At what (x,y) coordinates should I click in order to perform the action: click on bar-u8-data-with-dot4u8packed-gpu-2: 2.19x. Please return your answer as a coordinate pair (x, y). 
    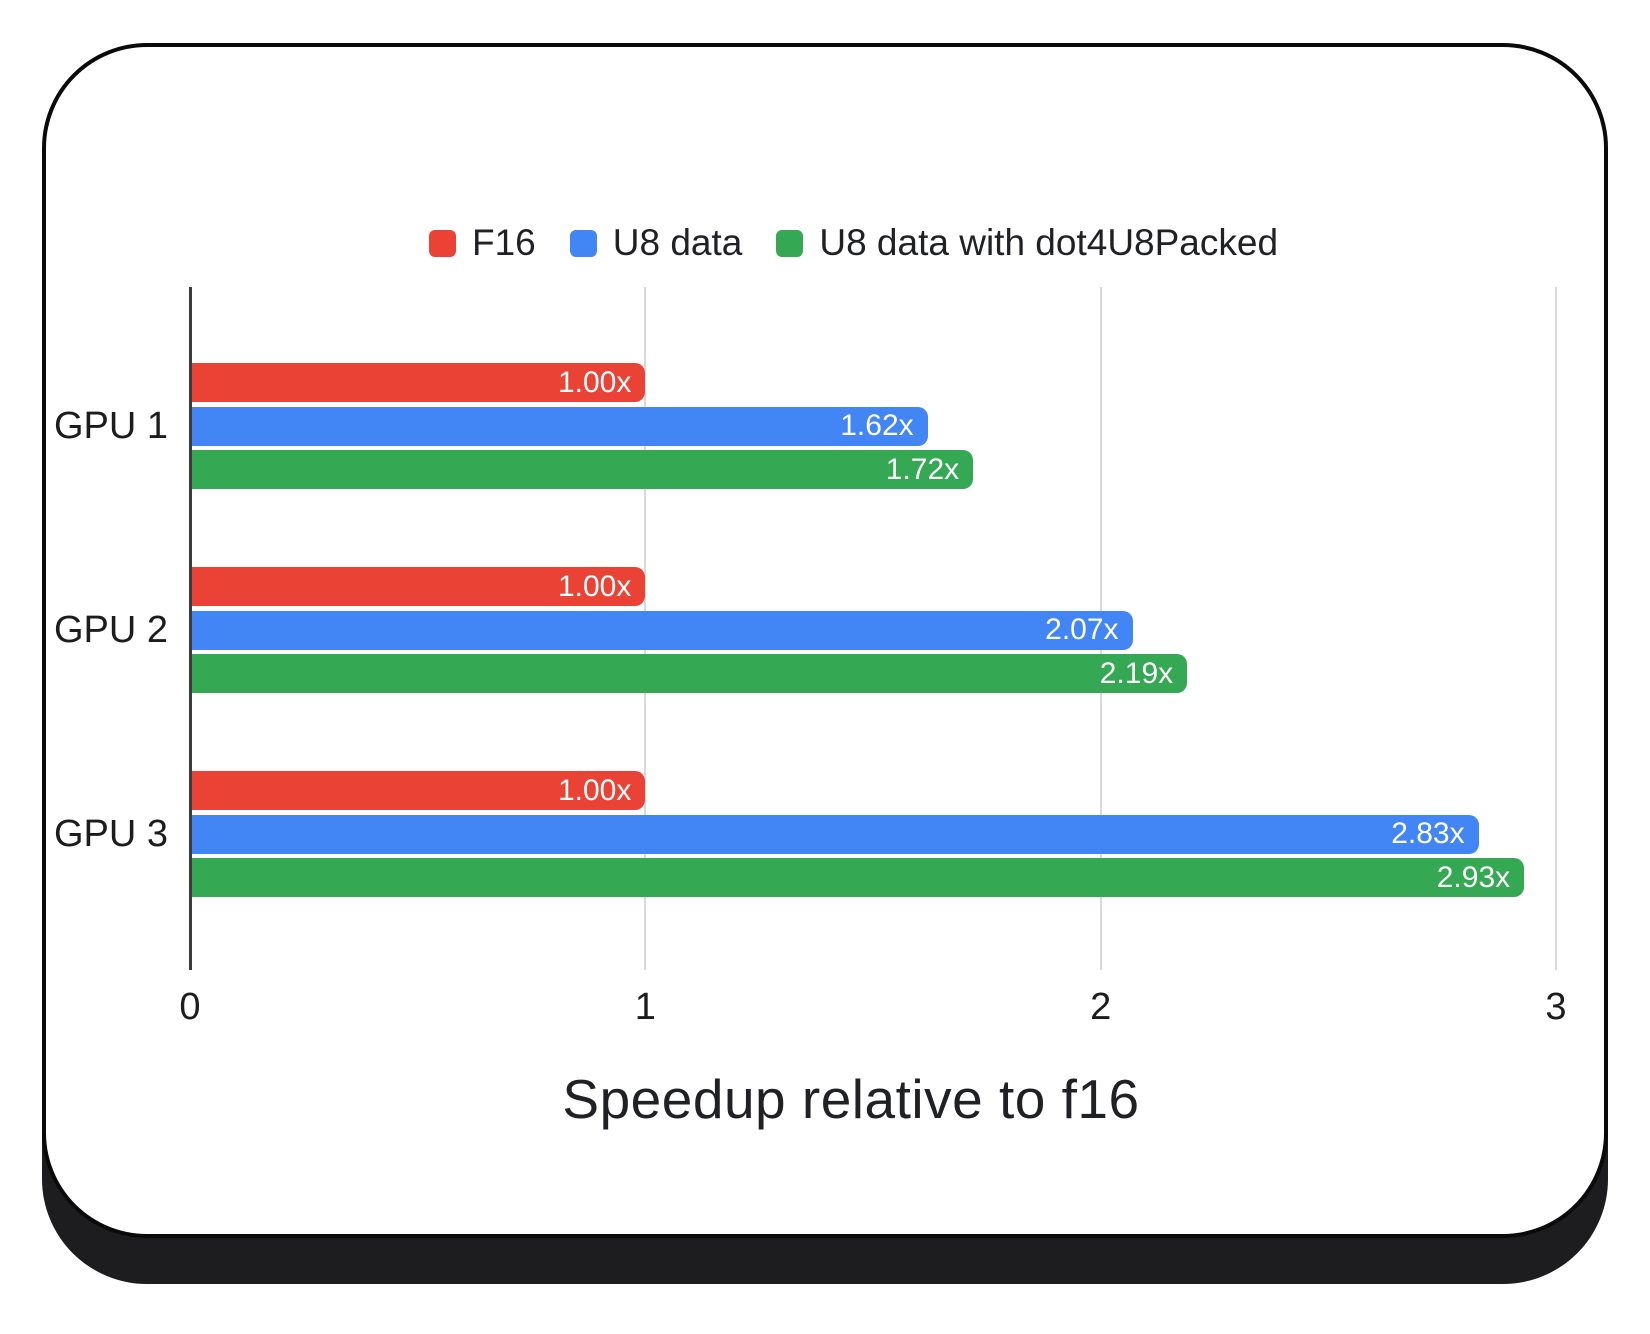
    Looking at the image, I should click on (690, 674).